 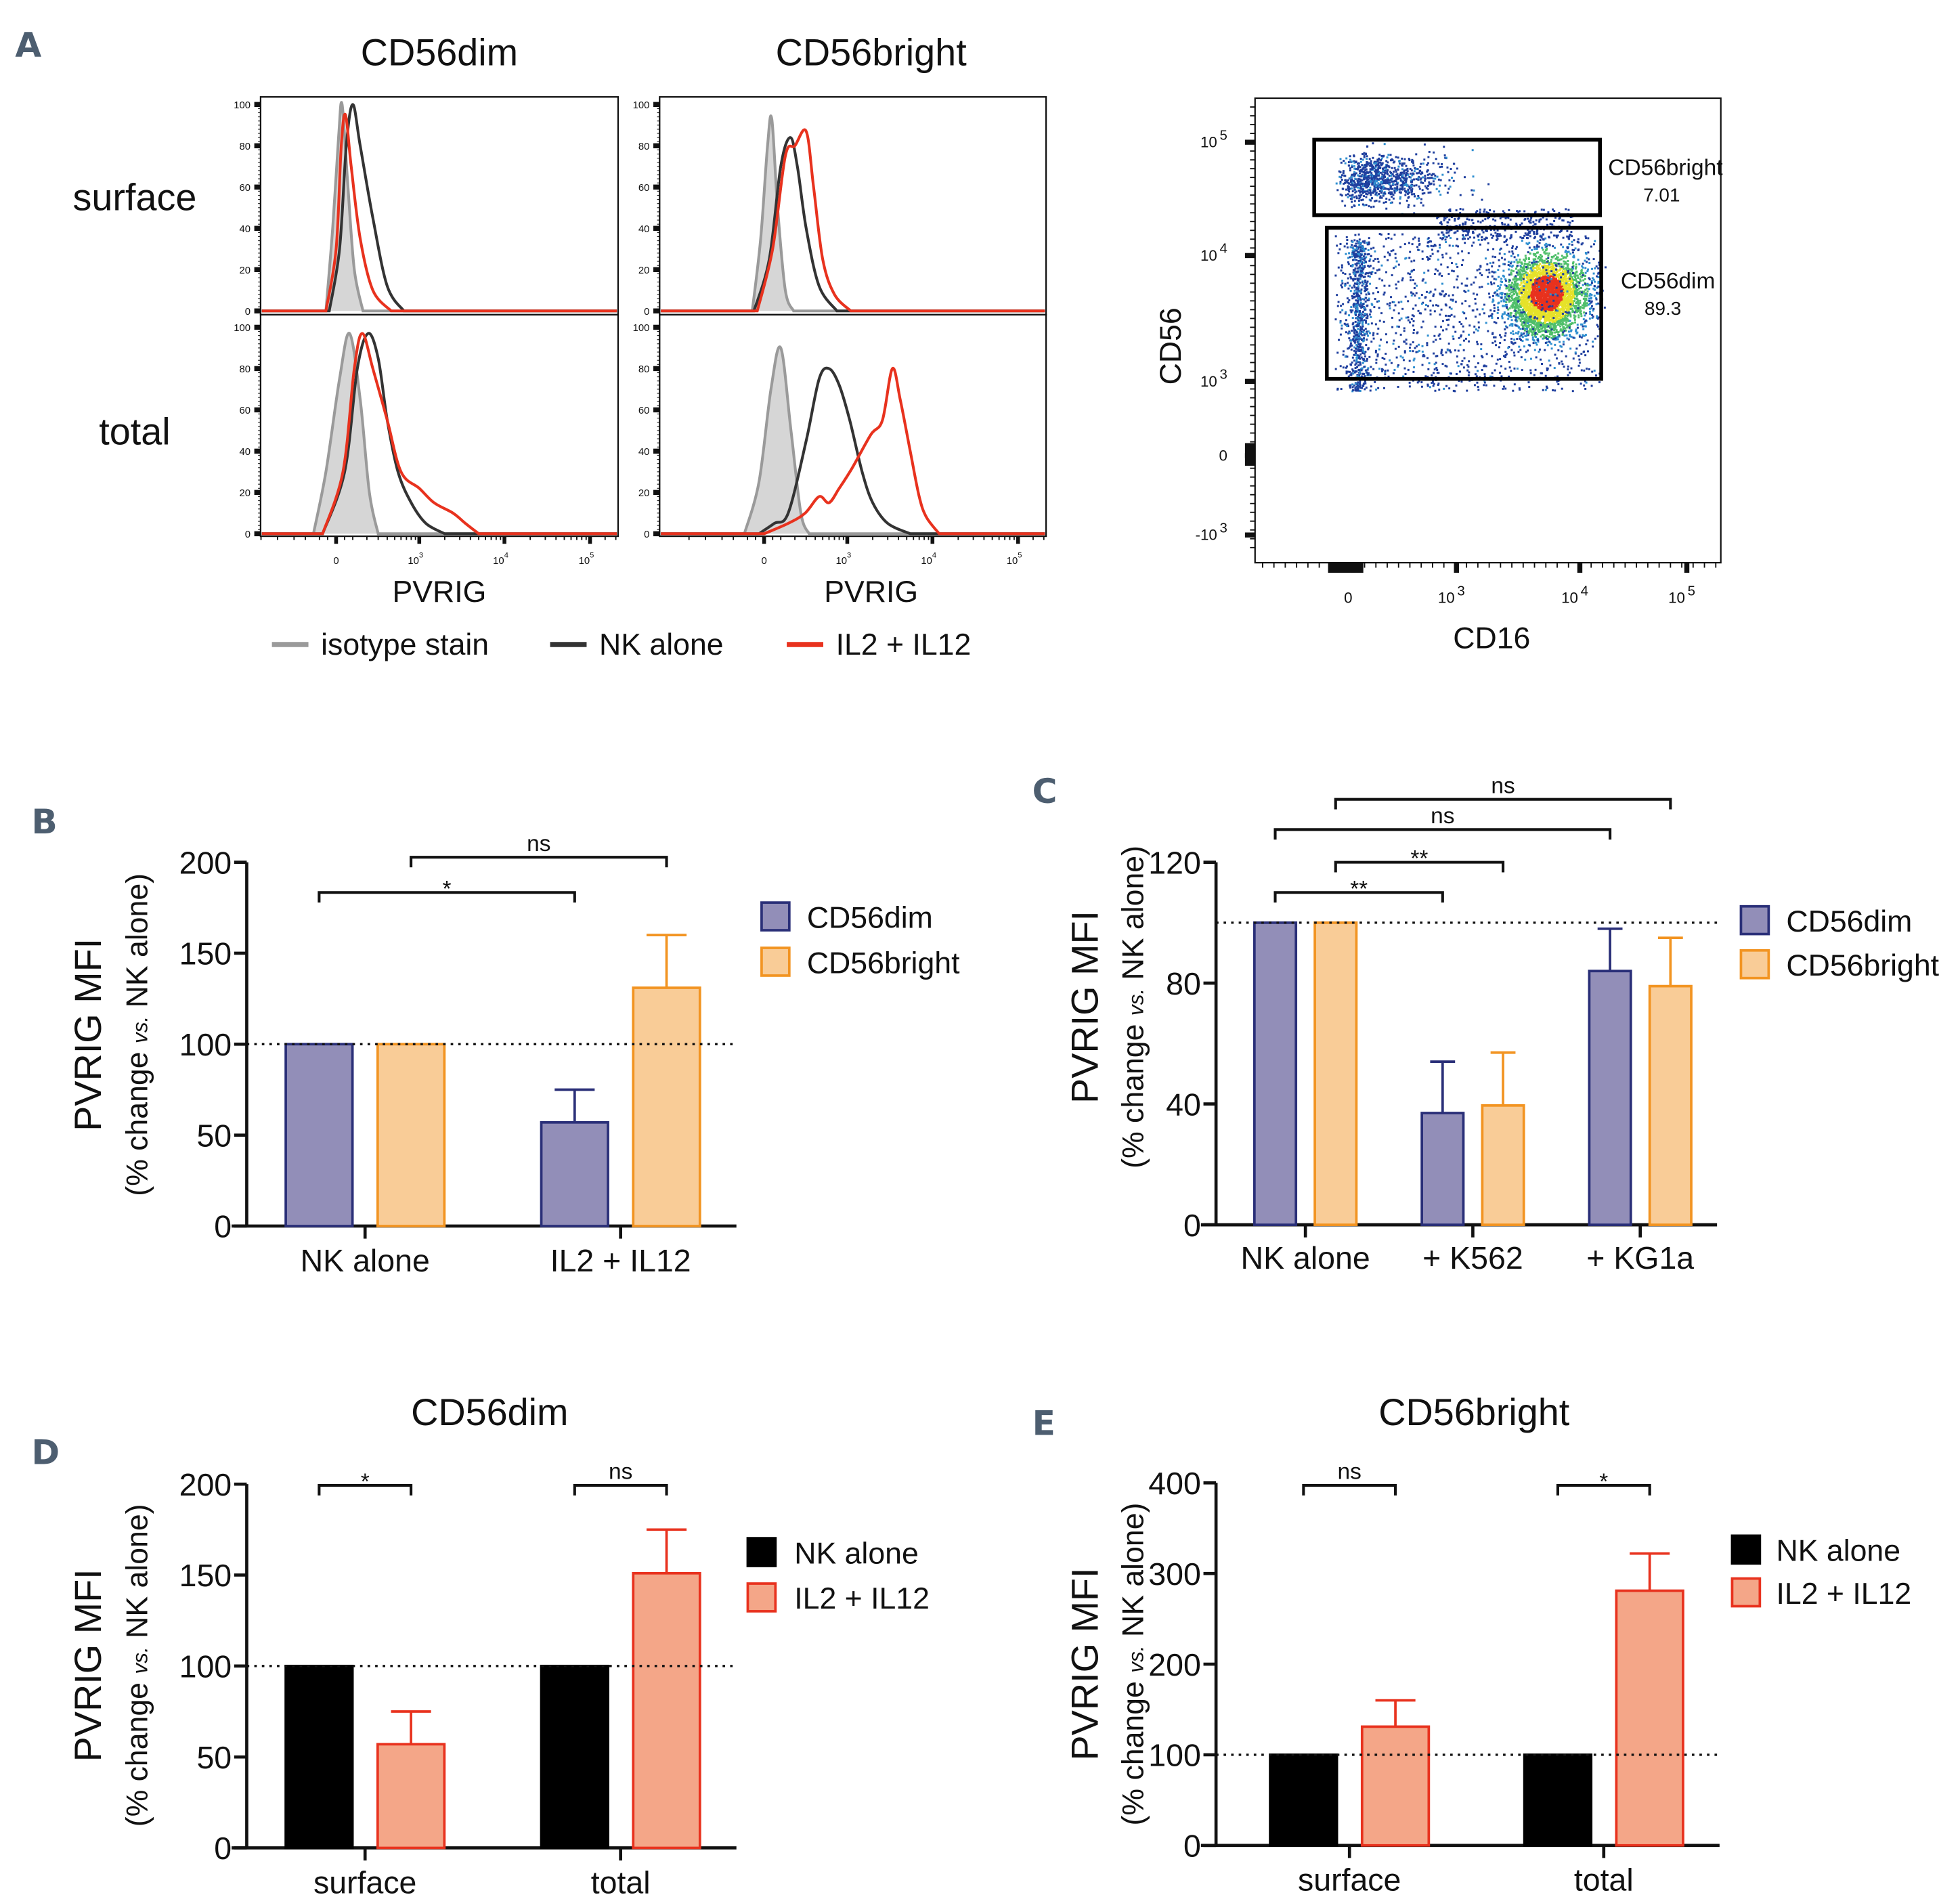 I want to click on y-tick-label: 80, so click(x=245, y=369).